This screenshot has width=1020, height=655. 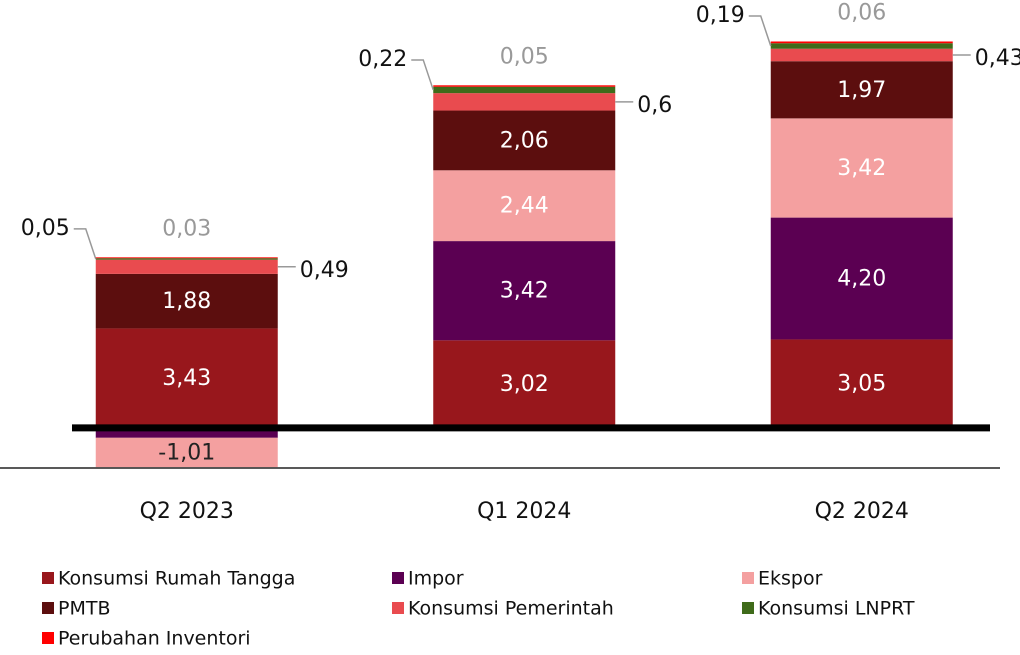 I want to click on legend-label: Konsumsi LNPRT, so click(x=836, y=609).